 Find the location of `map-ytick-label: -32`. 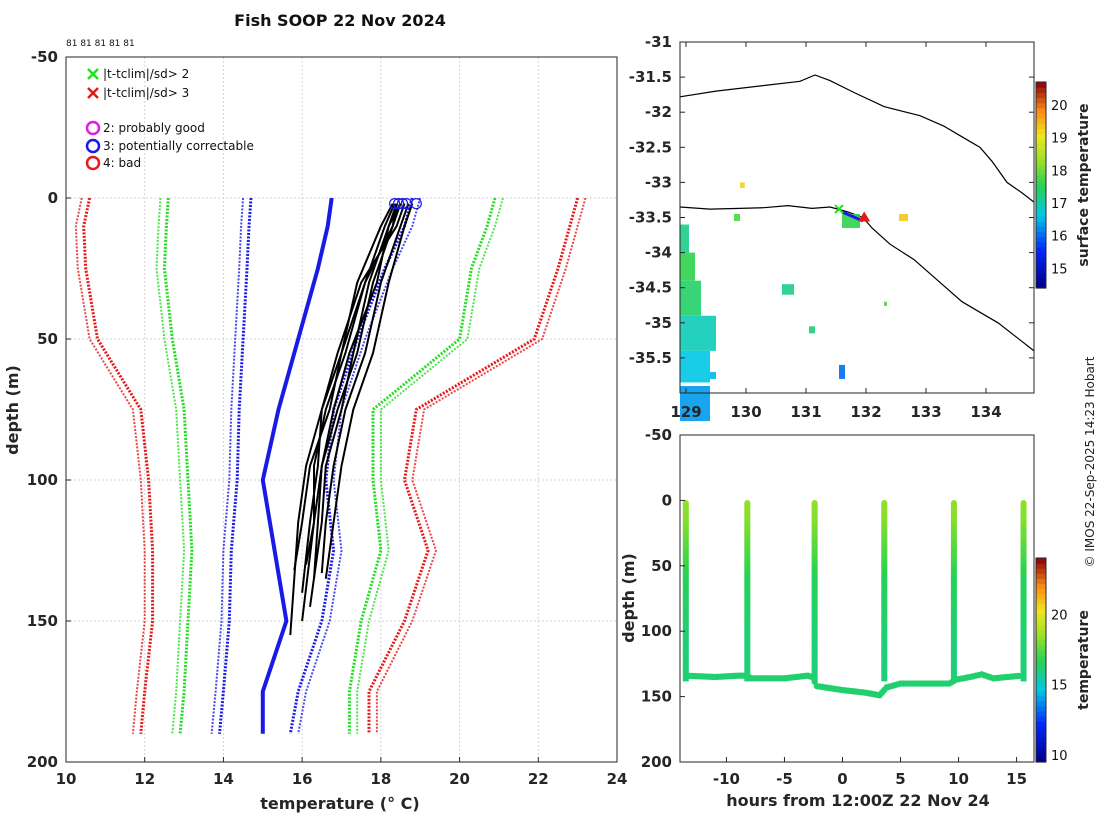

map-ytick-label: -32 is located at coordinates (658, 112).